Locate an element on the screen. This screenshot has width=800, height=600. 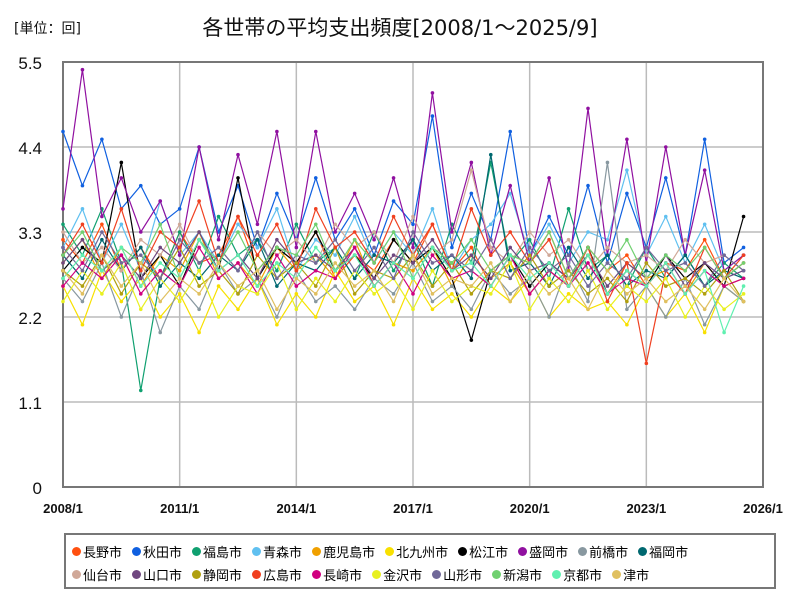
chart-title: 各世帯の平均支出頻度[2008/1～2025/9] is located at coordinates (400, 28).